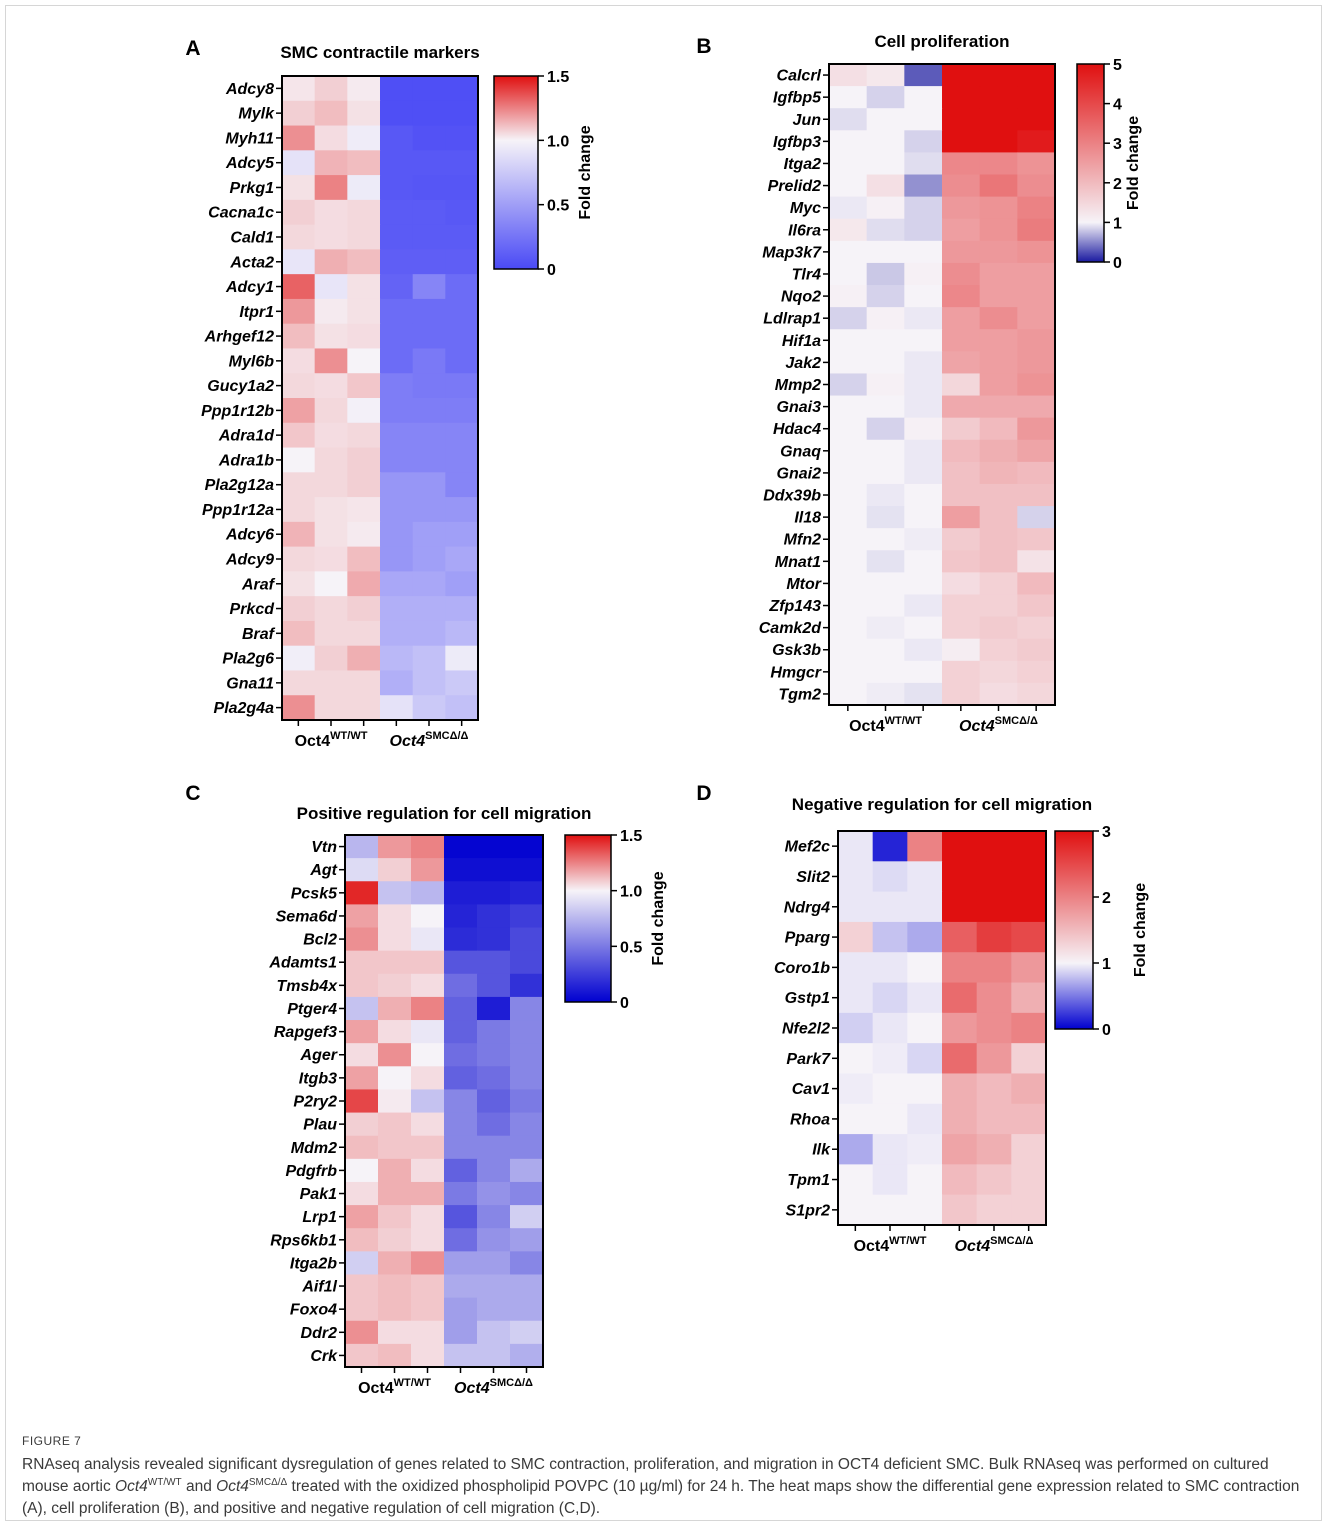 Image resolution: width=1329 pixels, height=1524 pixels. I want to click on gene-label: Il6ra, so click(804, 230).